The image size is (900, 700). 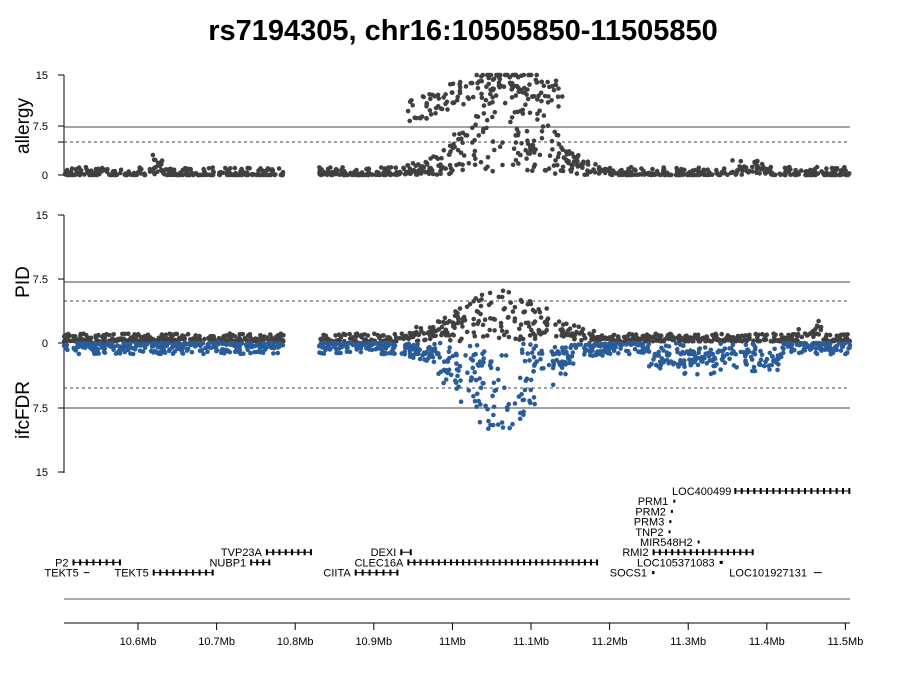 I want to click on pid-ytick-label-0: 0, so click(x=45, y=344).